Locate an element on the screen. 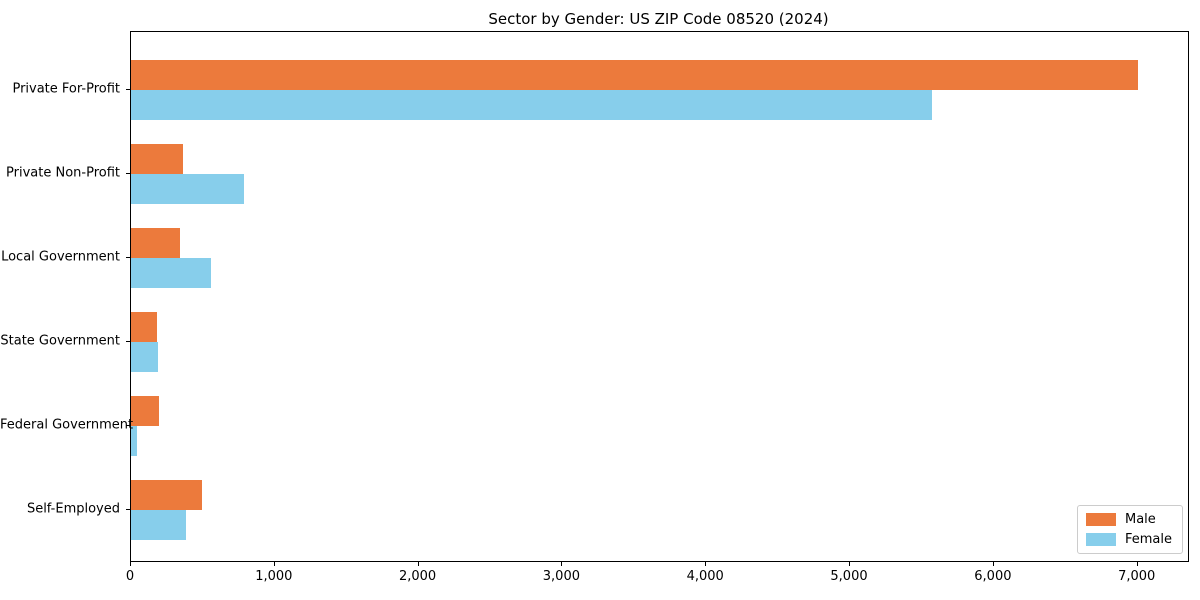  ytick-label: Self-Employed is located at coordinates (73, 509).